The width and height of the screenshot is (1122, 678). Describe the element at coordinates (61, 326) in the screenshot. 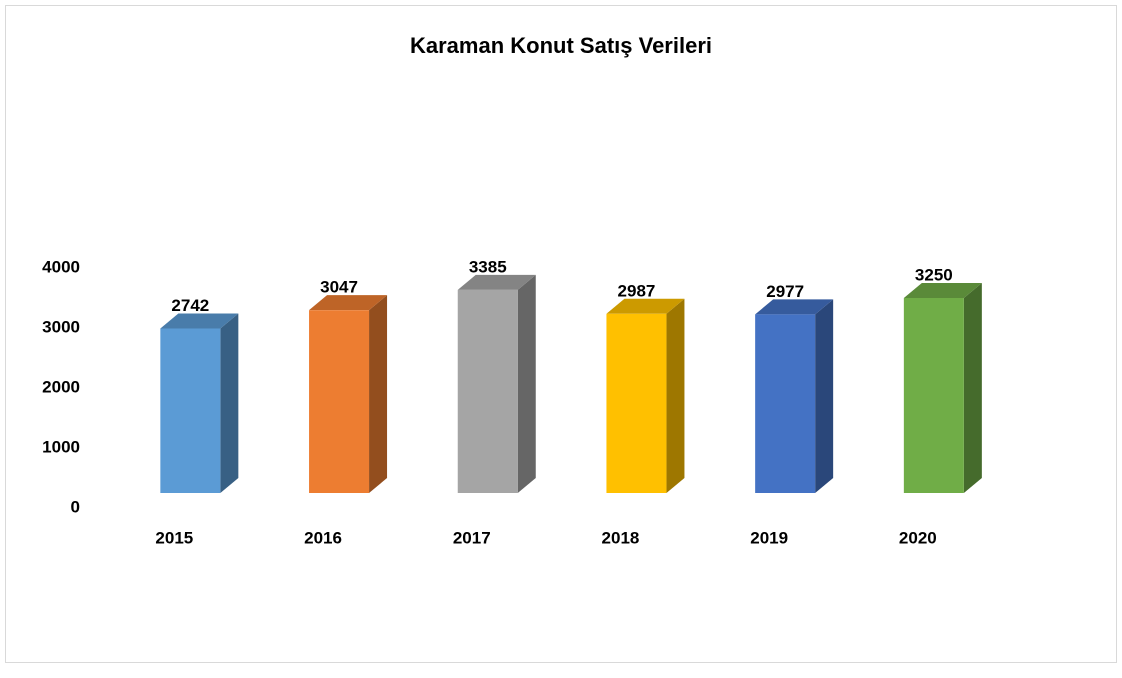

I see `y-tick-label: 3000` at that location.